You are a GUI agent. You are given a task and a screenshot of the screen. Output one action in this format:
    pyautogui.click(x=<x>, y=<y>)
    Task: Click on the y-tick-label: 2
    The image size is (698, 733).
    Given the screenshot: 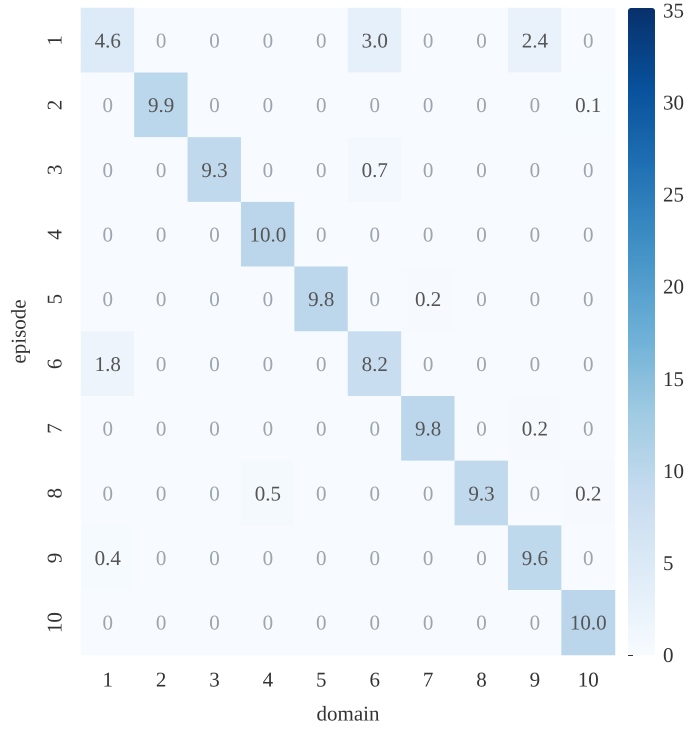 What is the action you would take?
    pyautogui.click(x=54, y=105)
    